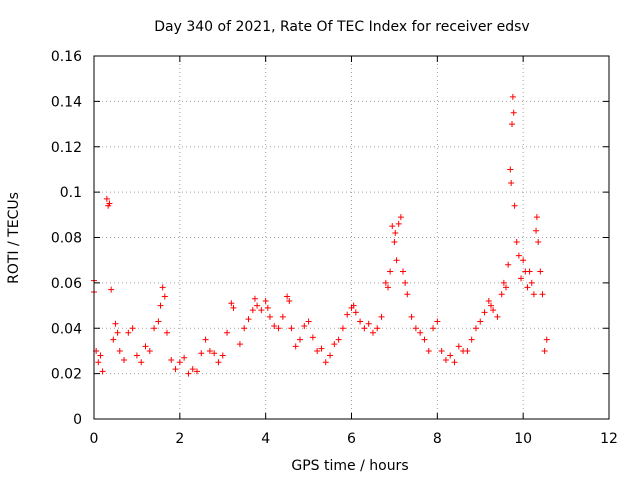 The image size is (640, 480). What do you see at coordinates (66, 375) in the screenshot?
I see `y-tick-label: 0.02` at bounding box center [66, 375].